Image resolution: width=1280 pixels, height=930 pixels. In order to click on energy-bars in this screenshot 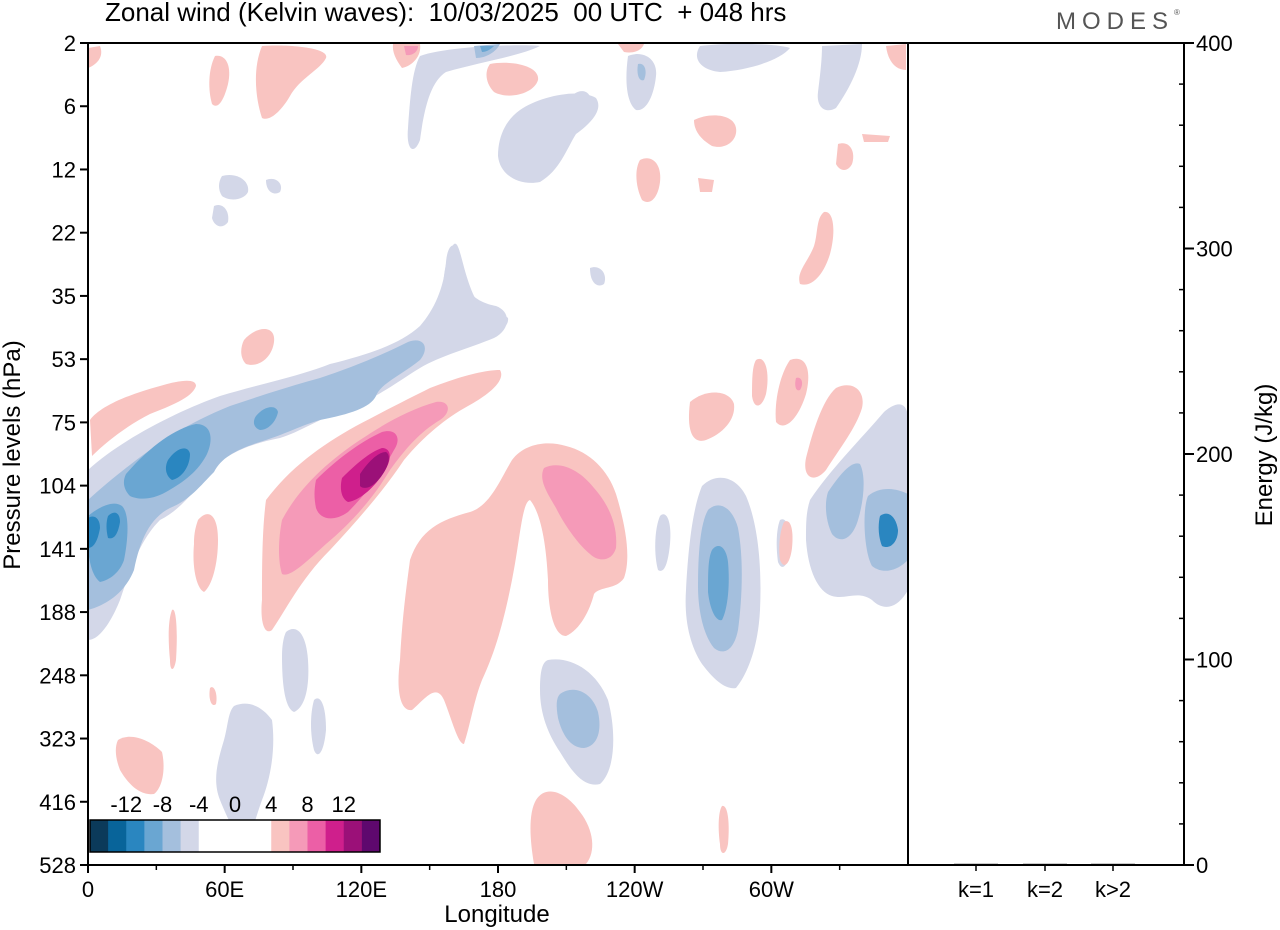, I will do `click(1044, 864)`.